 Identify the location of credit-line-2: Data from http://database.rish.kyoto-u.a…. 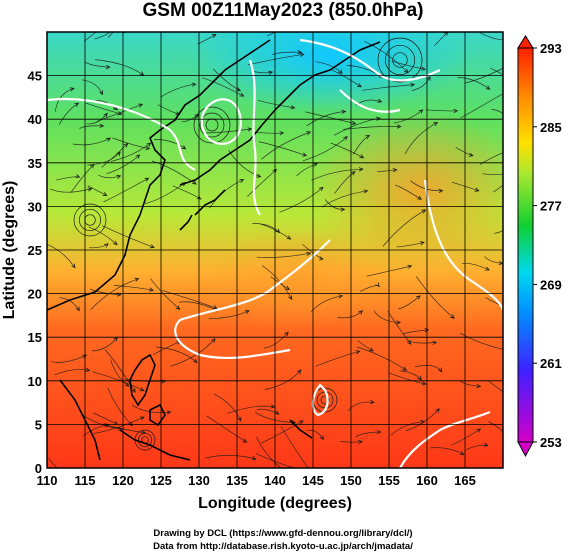
(283, 546).